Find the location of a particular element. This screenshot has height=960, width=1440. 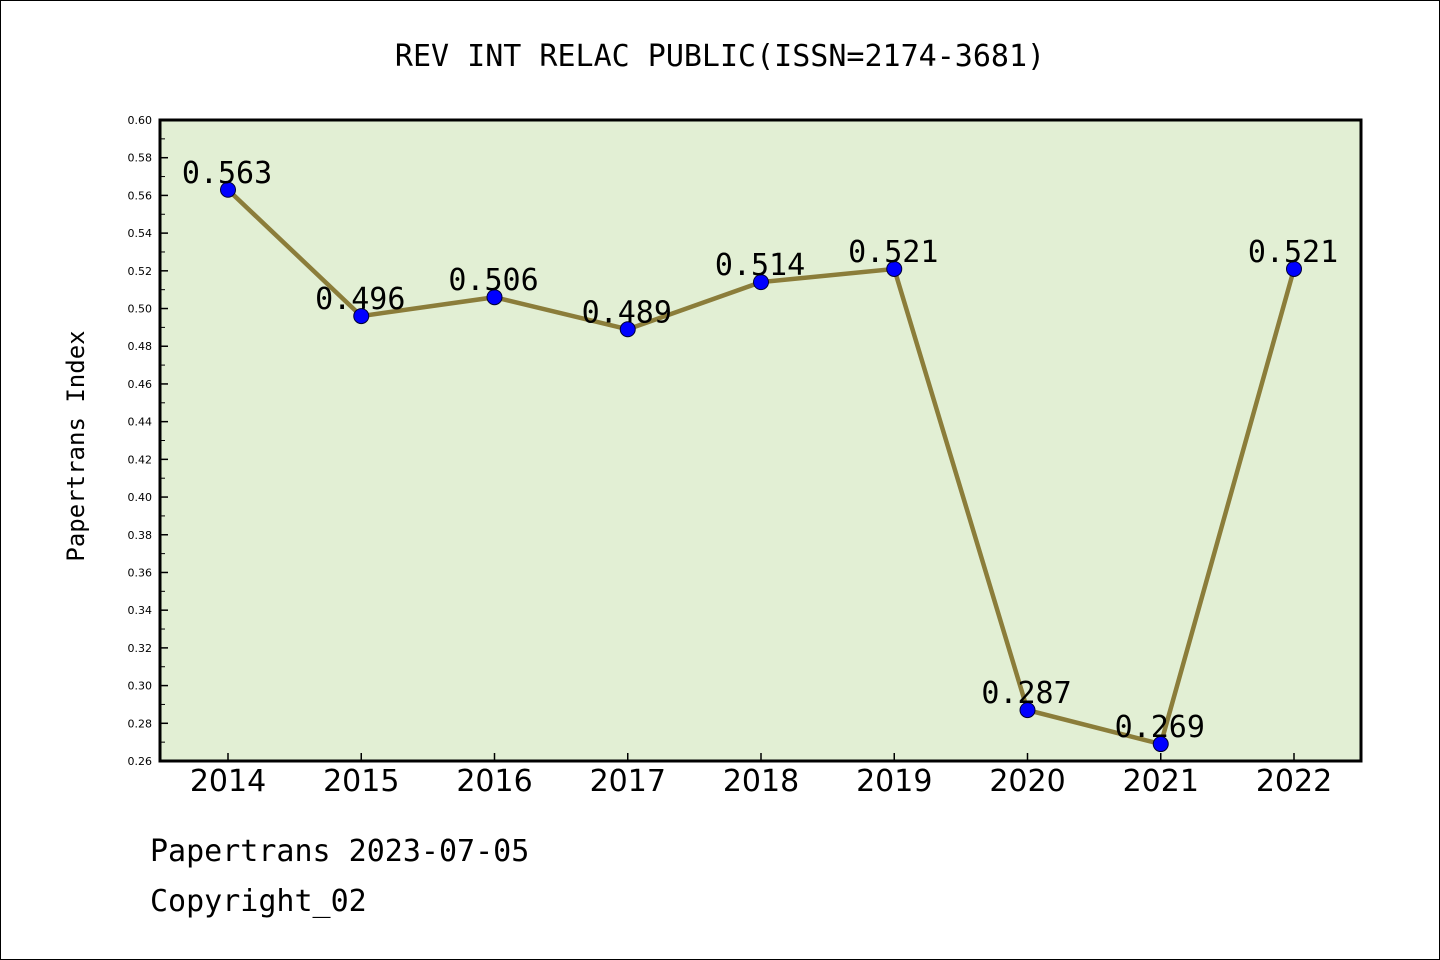

chart-title: REV INT RELAC PUBLIC(ISSN=2174-3681) is located at coordinates (720, 56).